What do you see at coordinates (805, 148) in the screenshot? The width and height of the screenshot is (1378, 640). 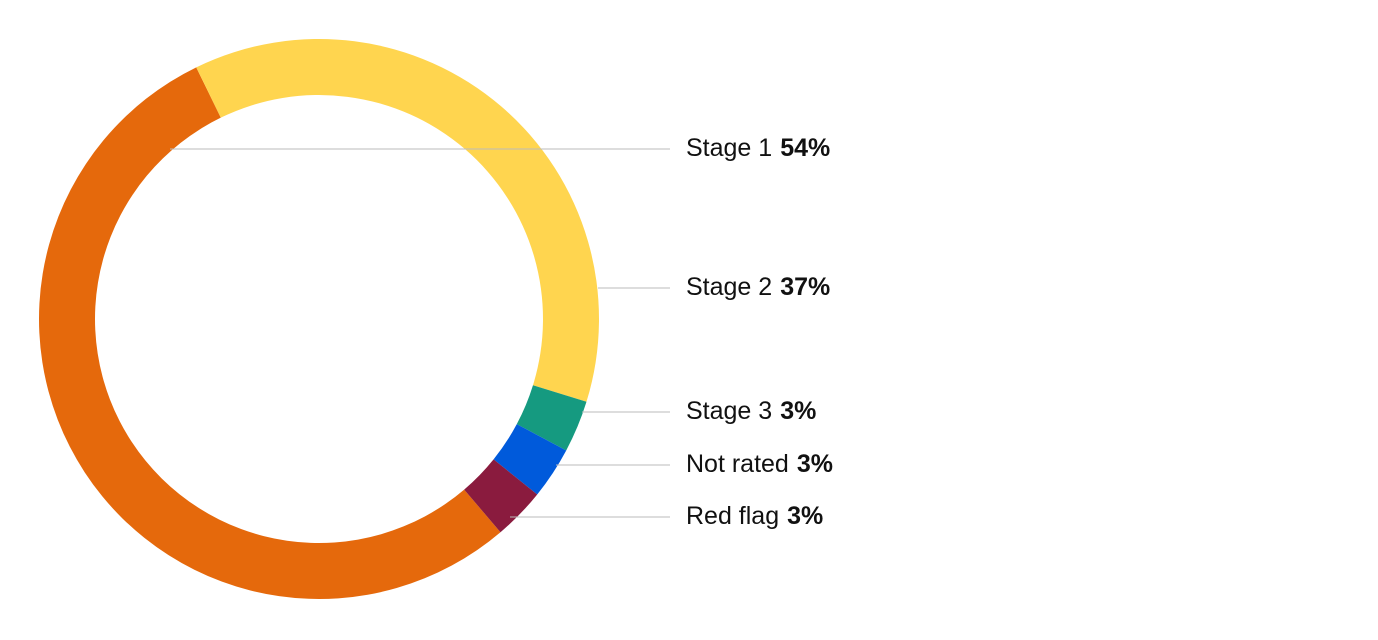 I see `value-label: 54%` at bounding box center [805, 148].